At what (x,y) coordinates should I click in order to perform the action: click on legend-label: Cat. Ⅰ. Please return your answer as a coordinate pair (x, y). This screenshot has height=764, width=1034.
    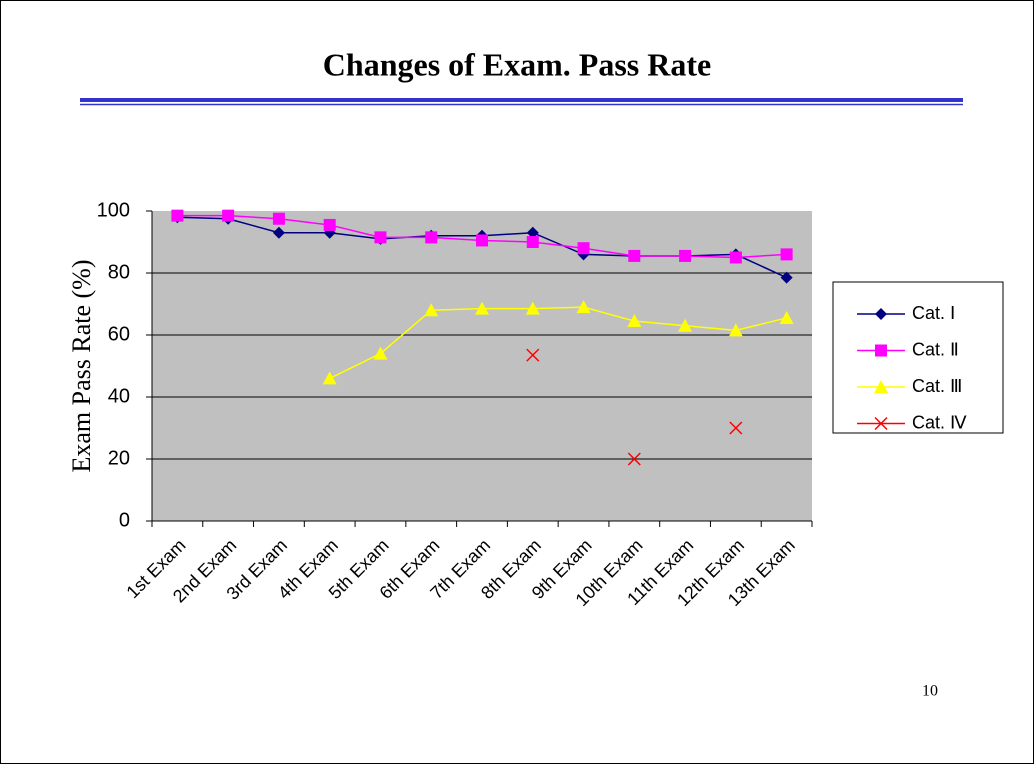
    Looking at the image, I should click on (933, 313).